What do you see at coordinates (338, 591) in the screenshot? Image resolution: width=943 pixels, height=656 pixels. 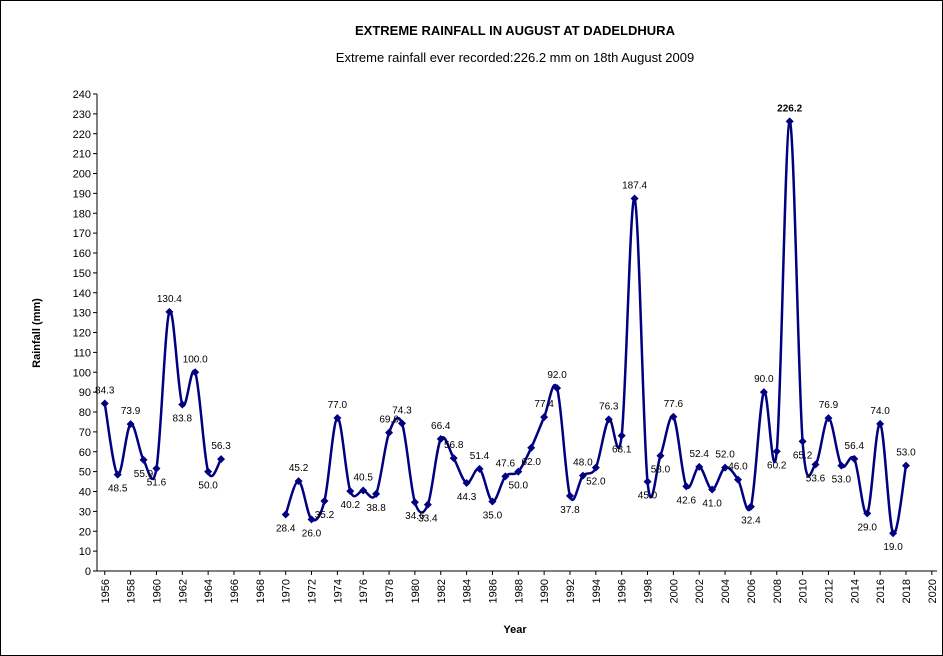 I see `x-tick-label: 1974` at bounding box center [338, 591].